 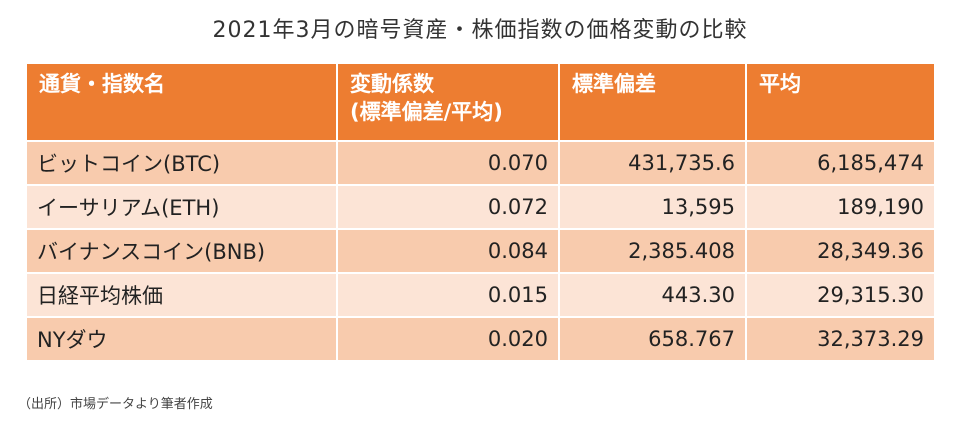 What do you see at coordinates (653, 251) in the screenshot?
I see `std-value: 2,385.408` at bounding box center [653, 251].